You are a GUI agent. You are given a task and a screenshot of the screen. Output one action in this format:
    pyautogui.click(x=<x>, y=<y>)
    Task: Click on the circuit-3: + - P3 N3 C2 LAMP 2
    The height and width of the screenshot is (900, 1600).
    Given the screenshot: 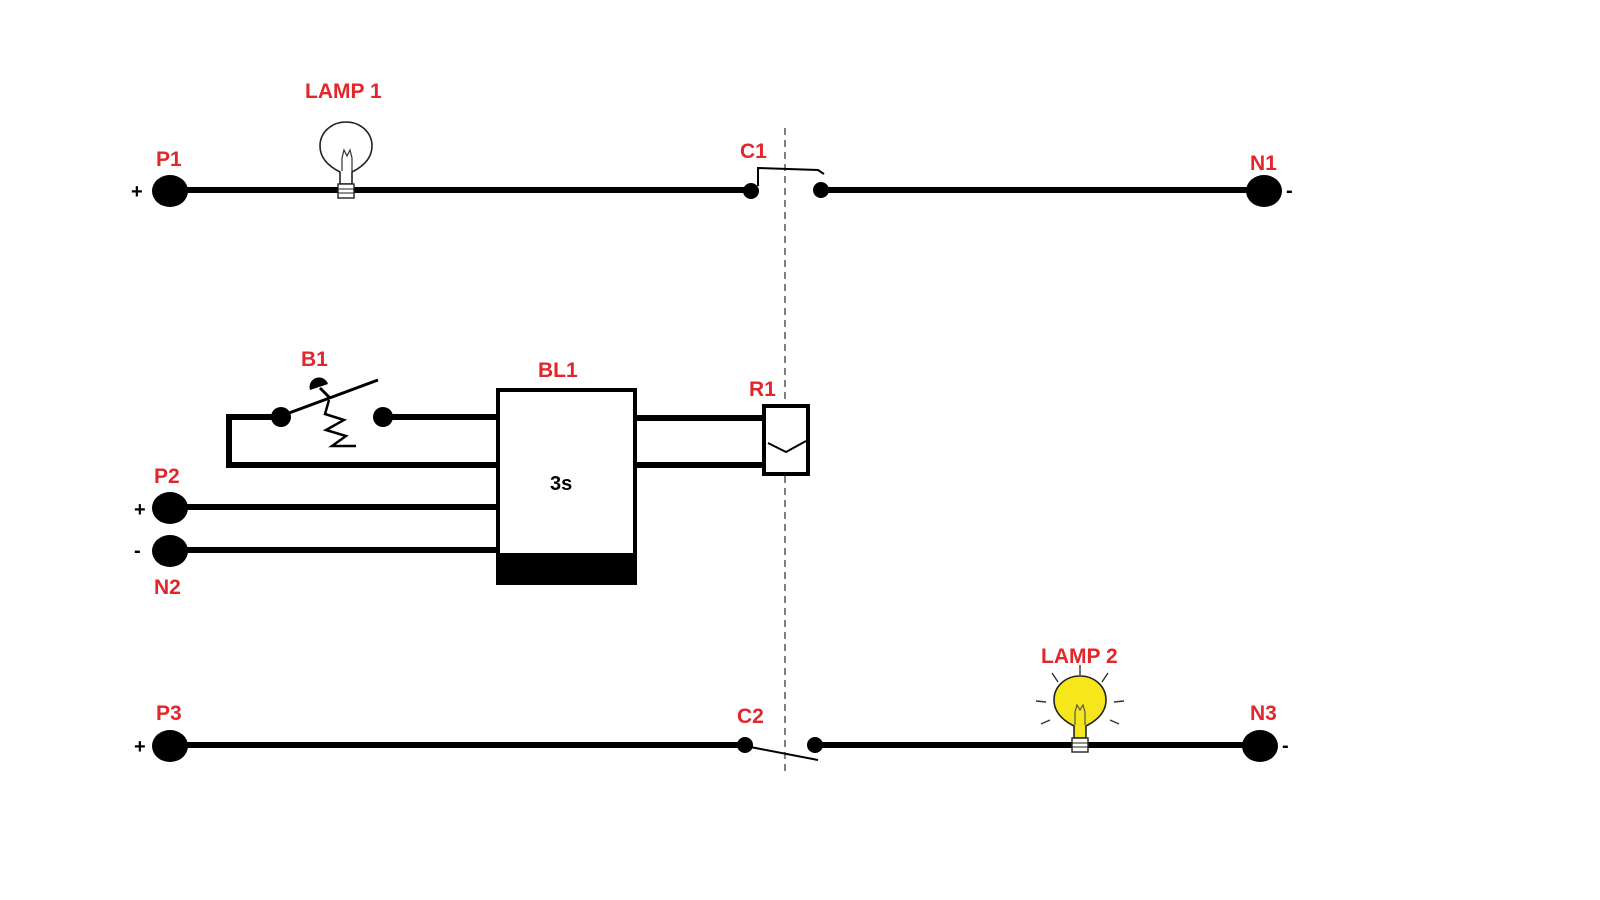 What is the action you would take?
    pyautogui.click(x=711, y=703)
    